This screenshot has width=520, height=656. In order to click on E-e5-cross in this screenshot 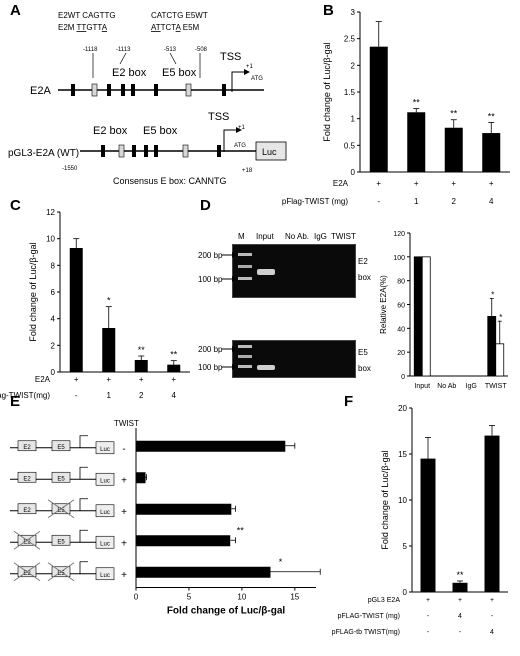, I will do `click(61, 509)`.